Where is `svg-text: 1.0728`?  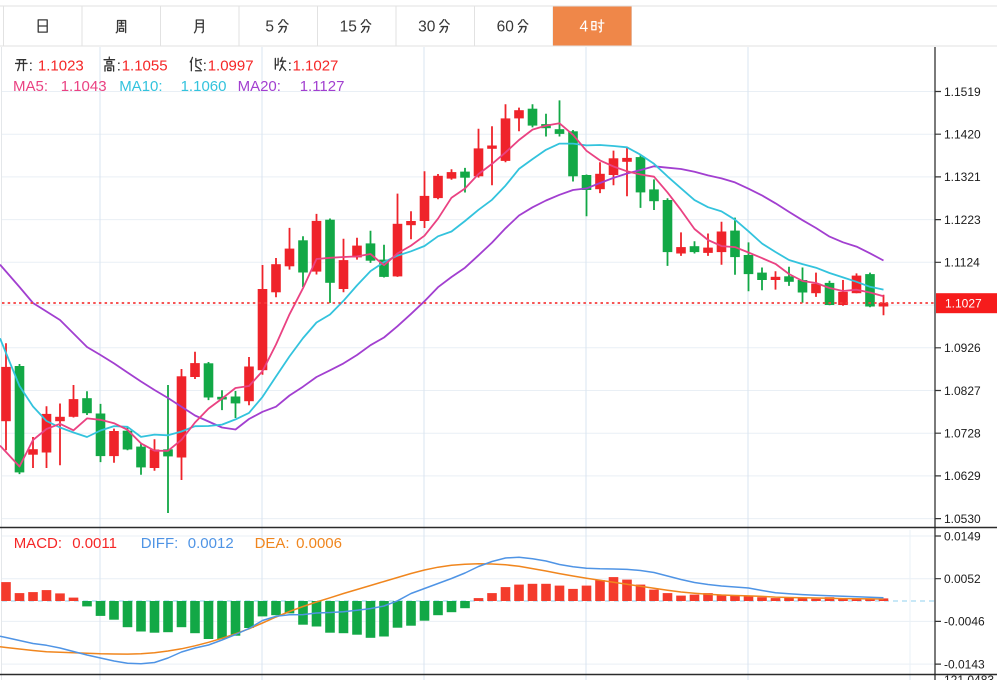
svg-text: 1.0728 is located at coordinates (962, 434).